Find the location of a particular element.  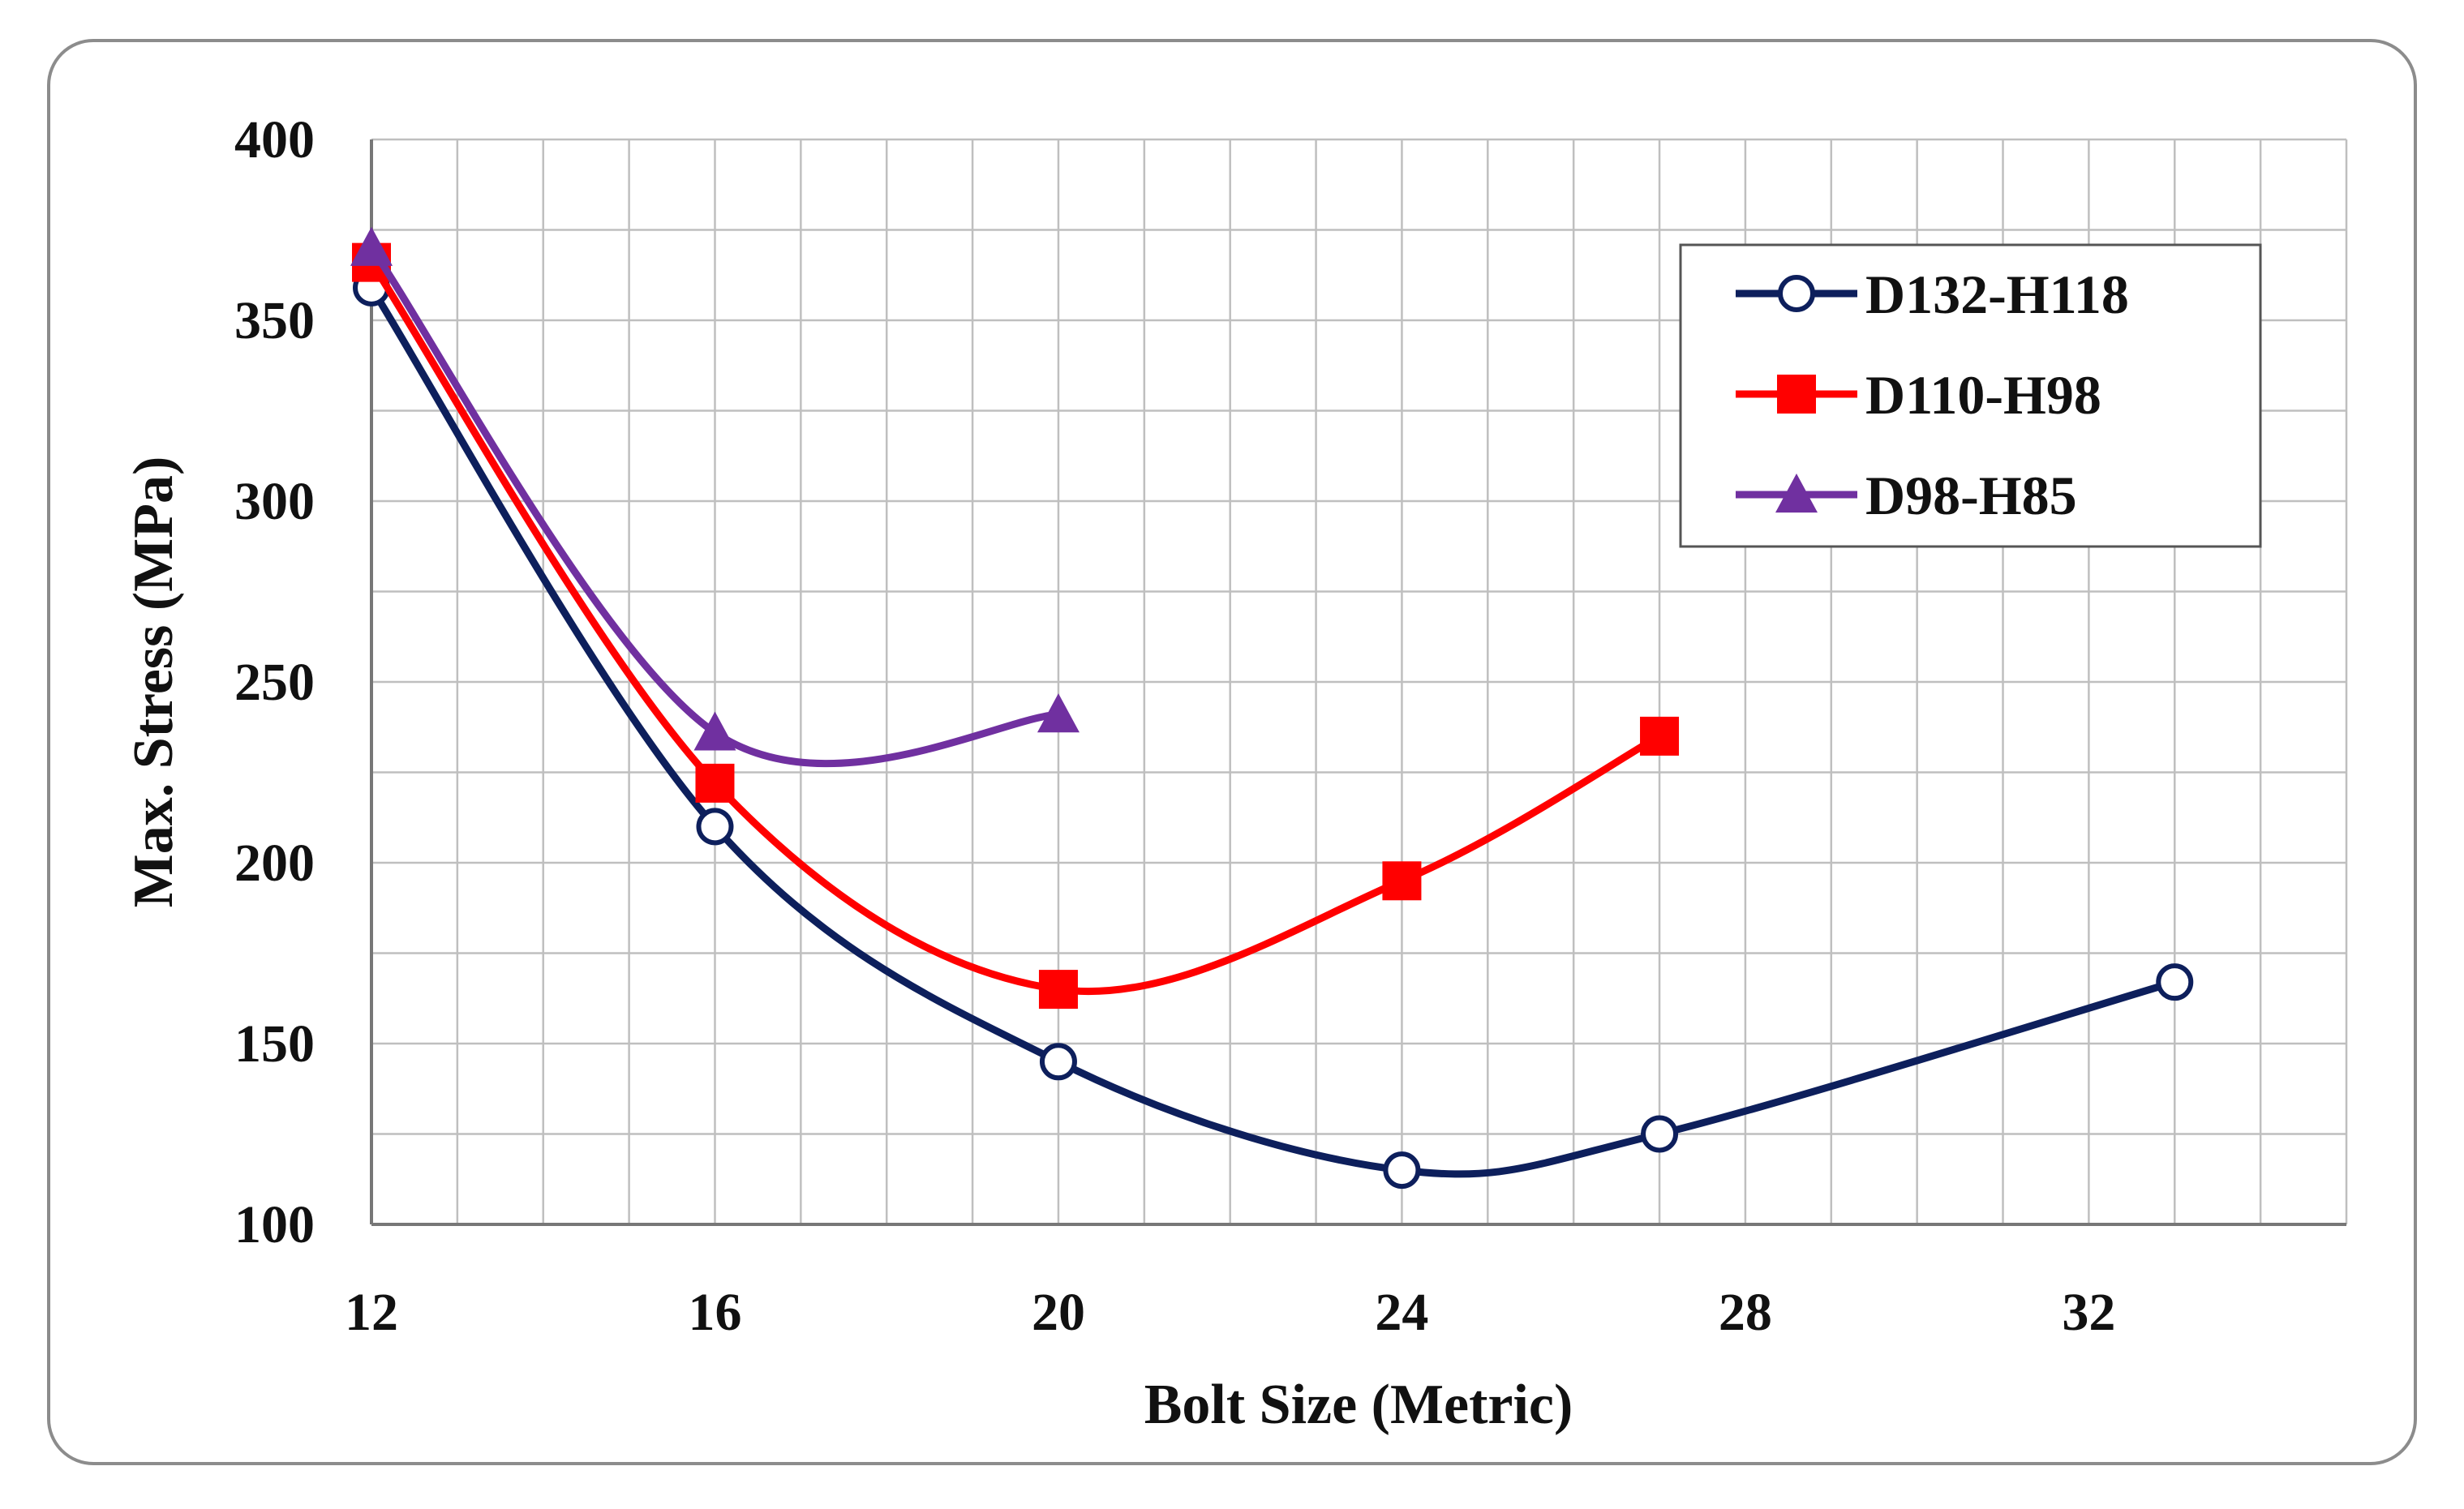

legend-item: D132-H118 is located at coordinates (1932, 295).